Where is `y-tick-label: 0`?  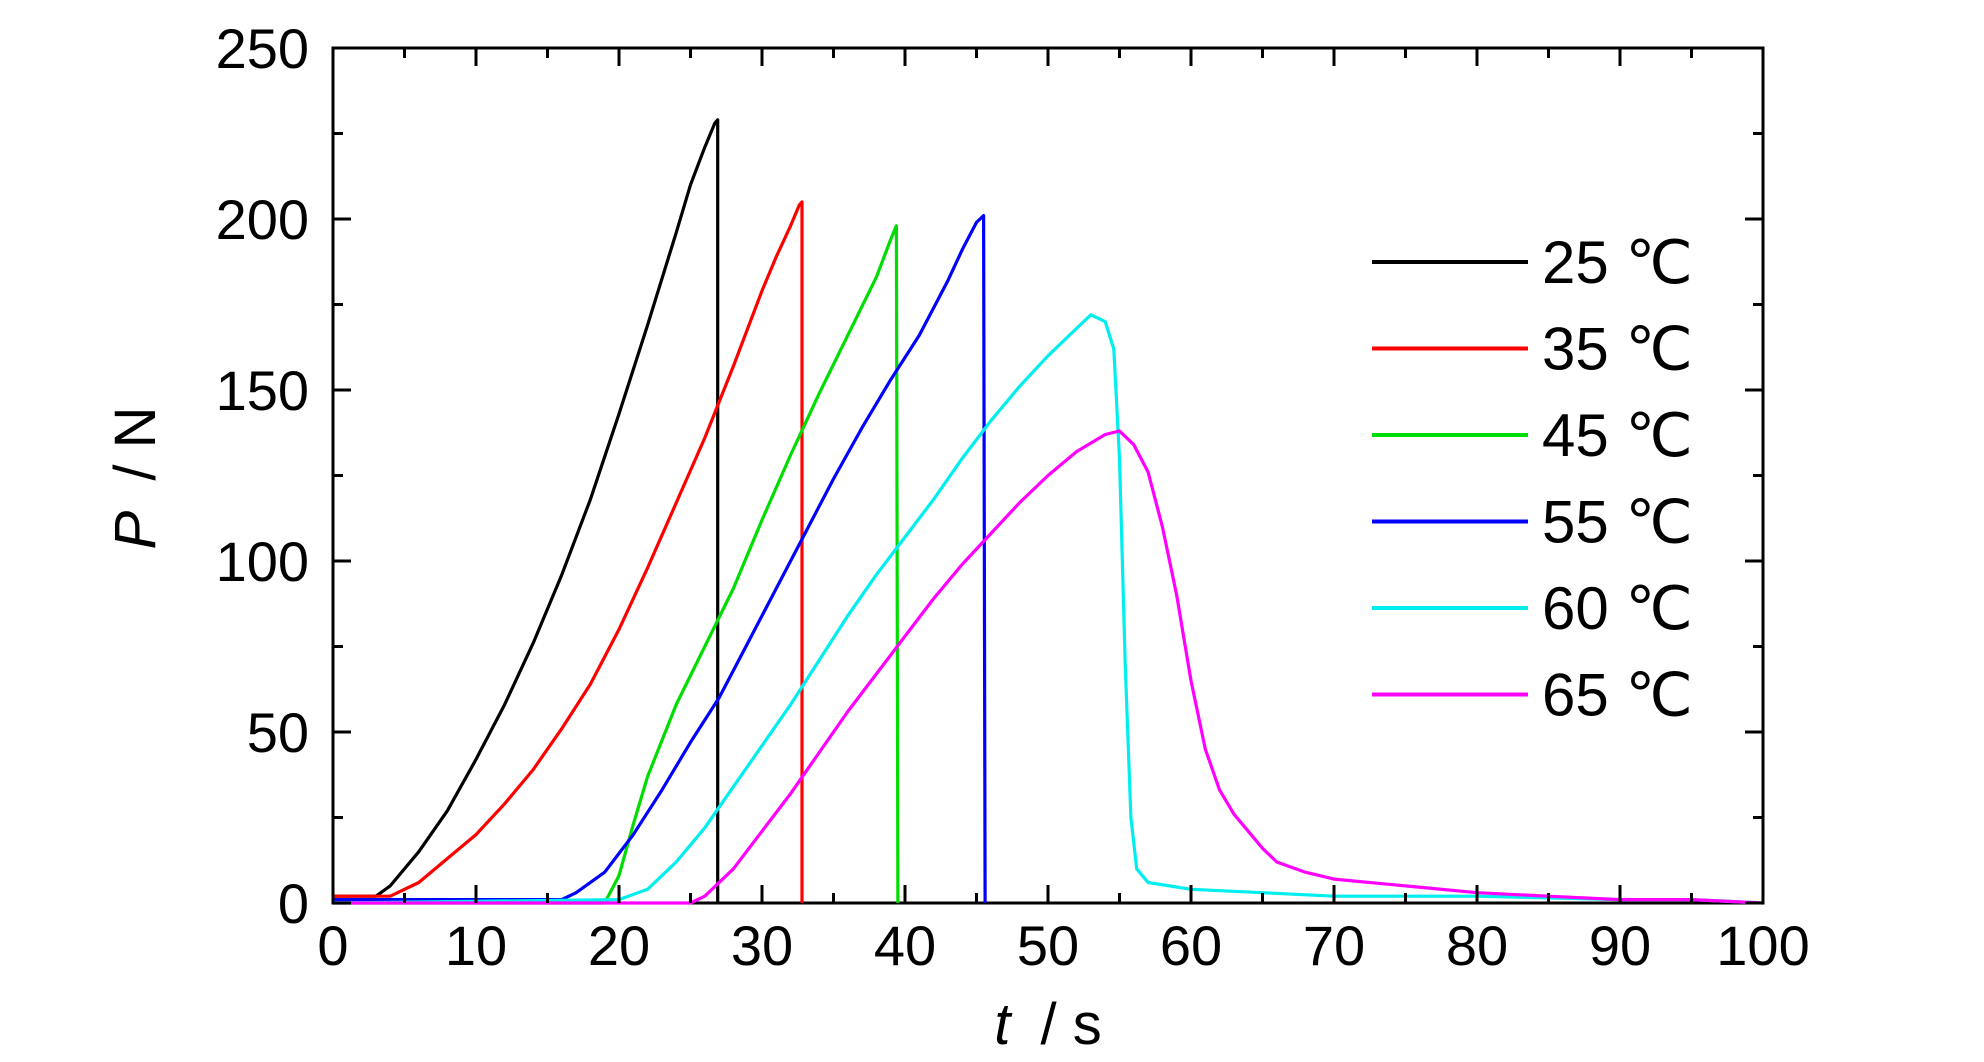
y-tick-label: 0 is located at coordinates (293, 903).